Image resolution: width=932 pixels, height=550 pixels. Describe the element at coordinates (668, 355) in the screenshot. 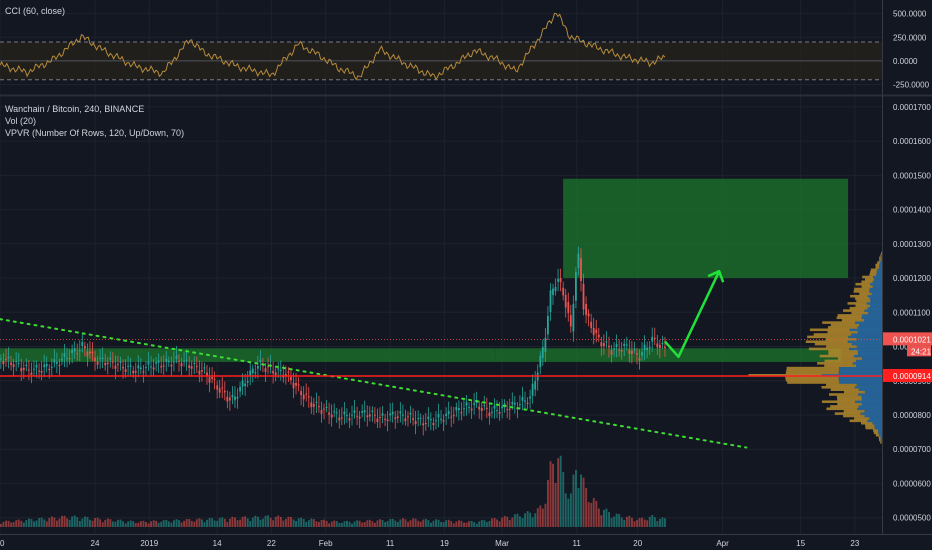

I see `support-zone-right` at that location.